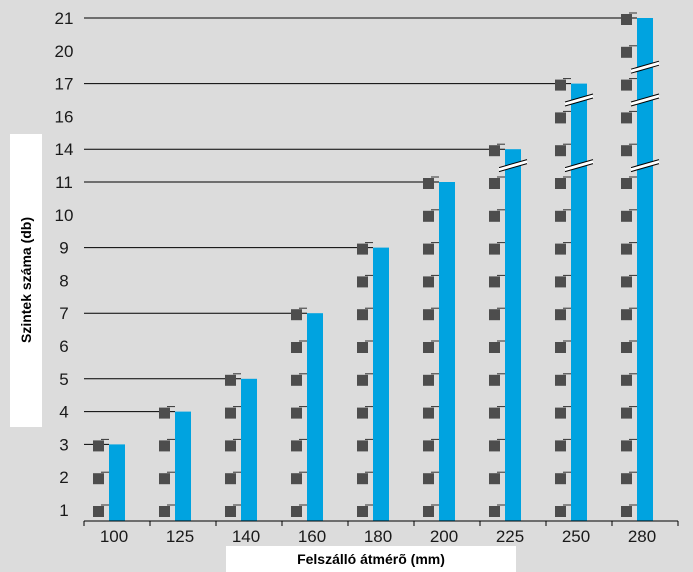  I want to click on y-tick-label: 7, so click(63, 313).